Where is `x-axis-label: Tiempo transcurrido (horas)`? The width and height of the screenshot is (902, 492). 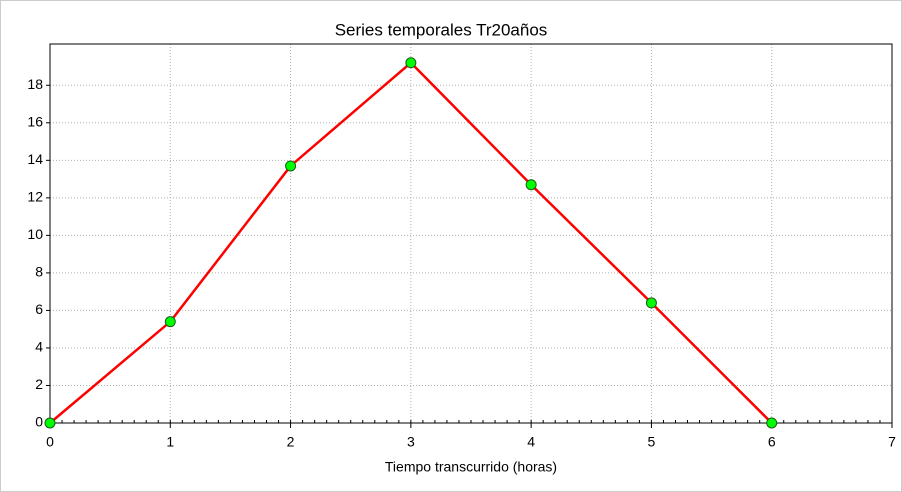 x-axis-label: Tiempo transcurrido (horas) is located at coordinates (471, 467).